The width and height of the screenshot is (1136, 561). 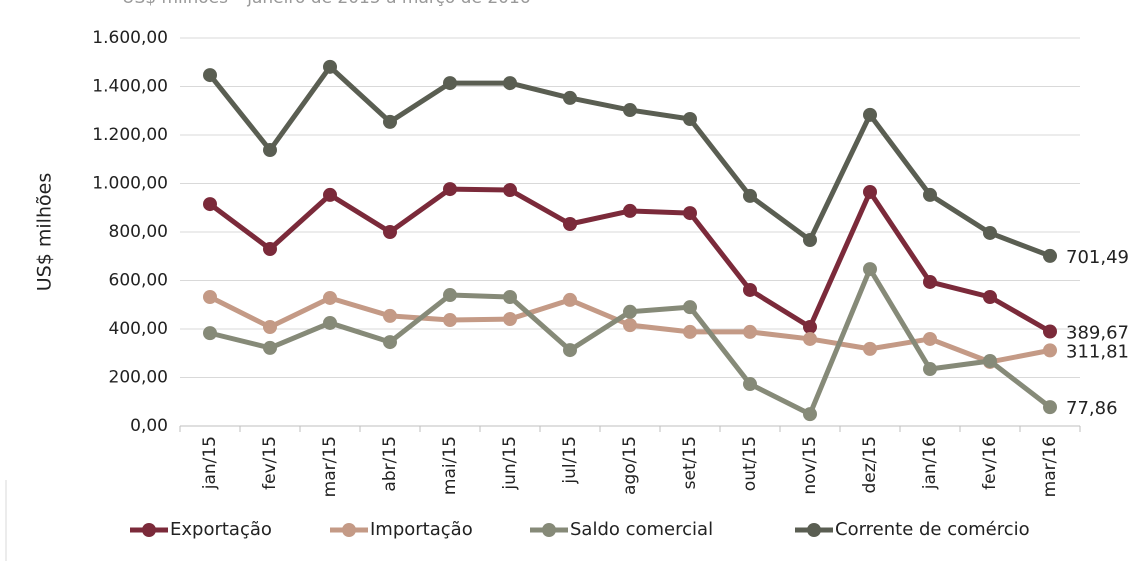 I want to click on x-tick-label: ago/15, so click(x=630, y=465).